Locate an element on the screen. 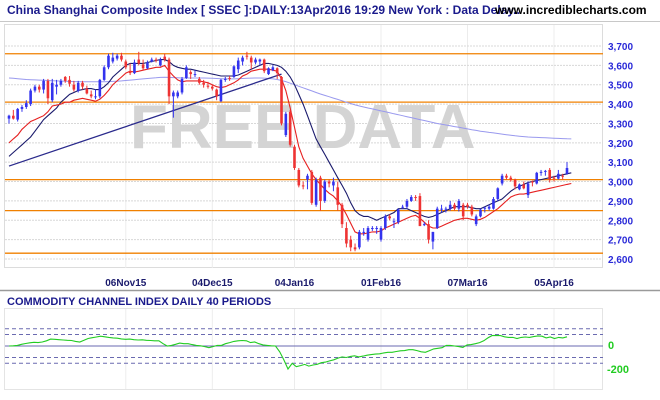 The image size is (660, 400). price-tick-label: 3,200 is located at coordinates (620, 144).